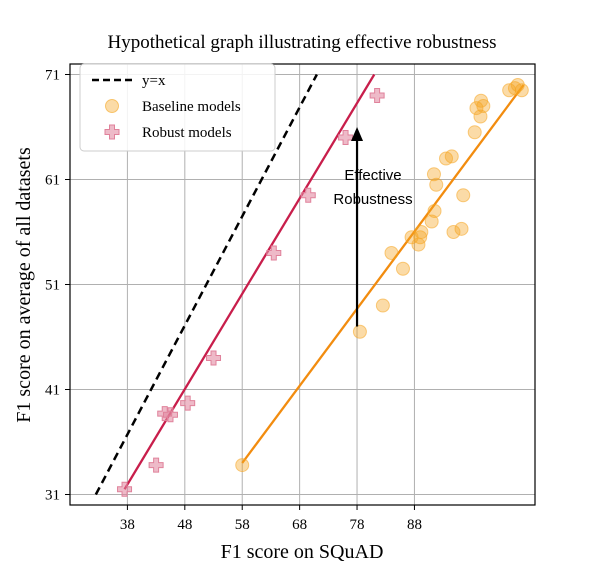 The height and width of the screenshot is (571, 600). I want to click on legend-robust-swatch, so click(112, 132).